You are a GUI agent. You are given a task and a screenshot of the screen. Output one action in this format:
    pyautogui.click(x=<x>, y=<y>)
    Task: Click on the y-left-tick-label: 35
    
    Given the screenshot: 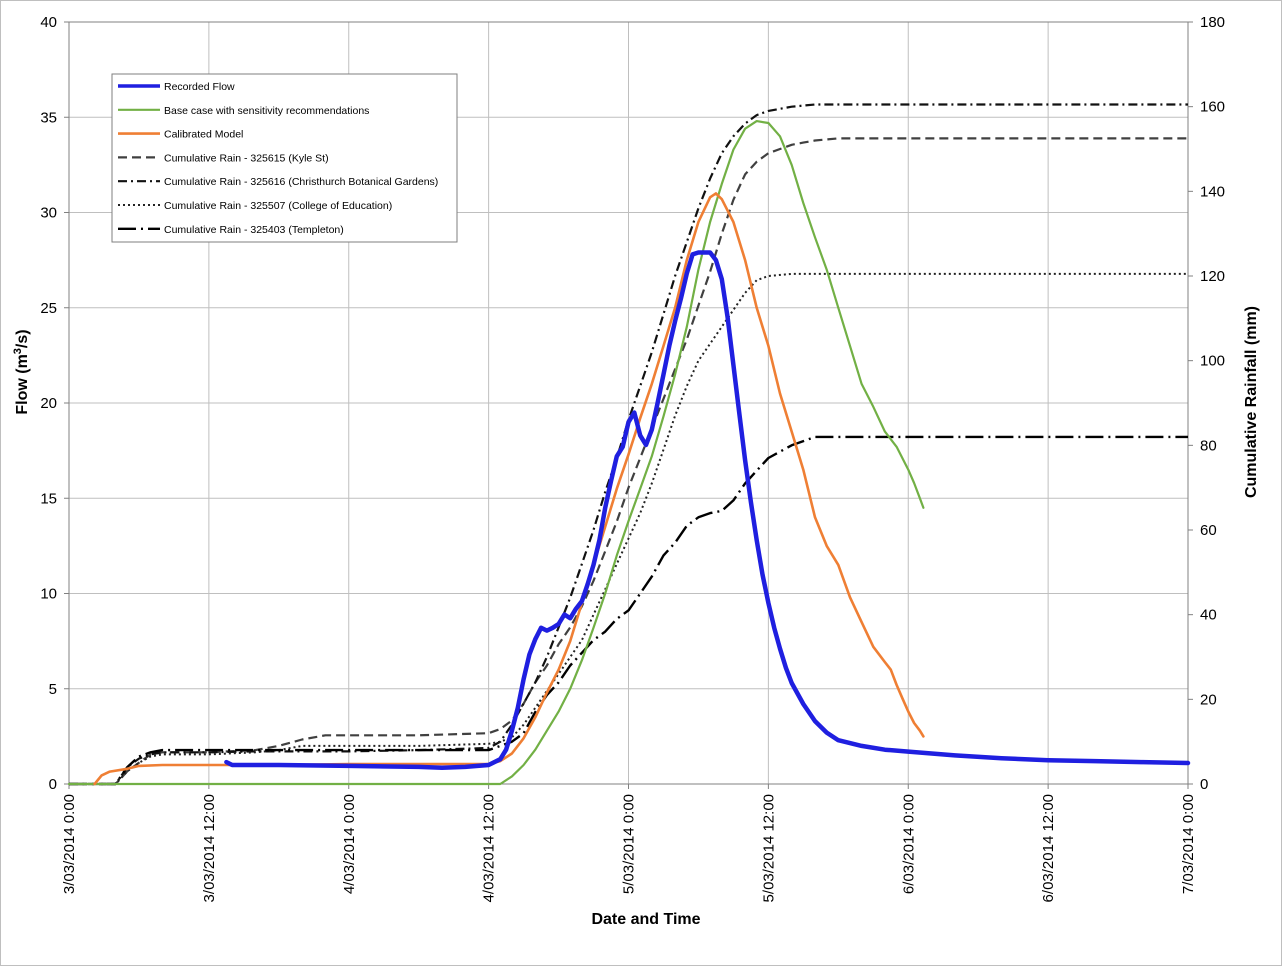 What is the action you would take?
    pyautogui.click(x=48, y=117)
    